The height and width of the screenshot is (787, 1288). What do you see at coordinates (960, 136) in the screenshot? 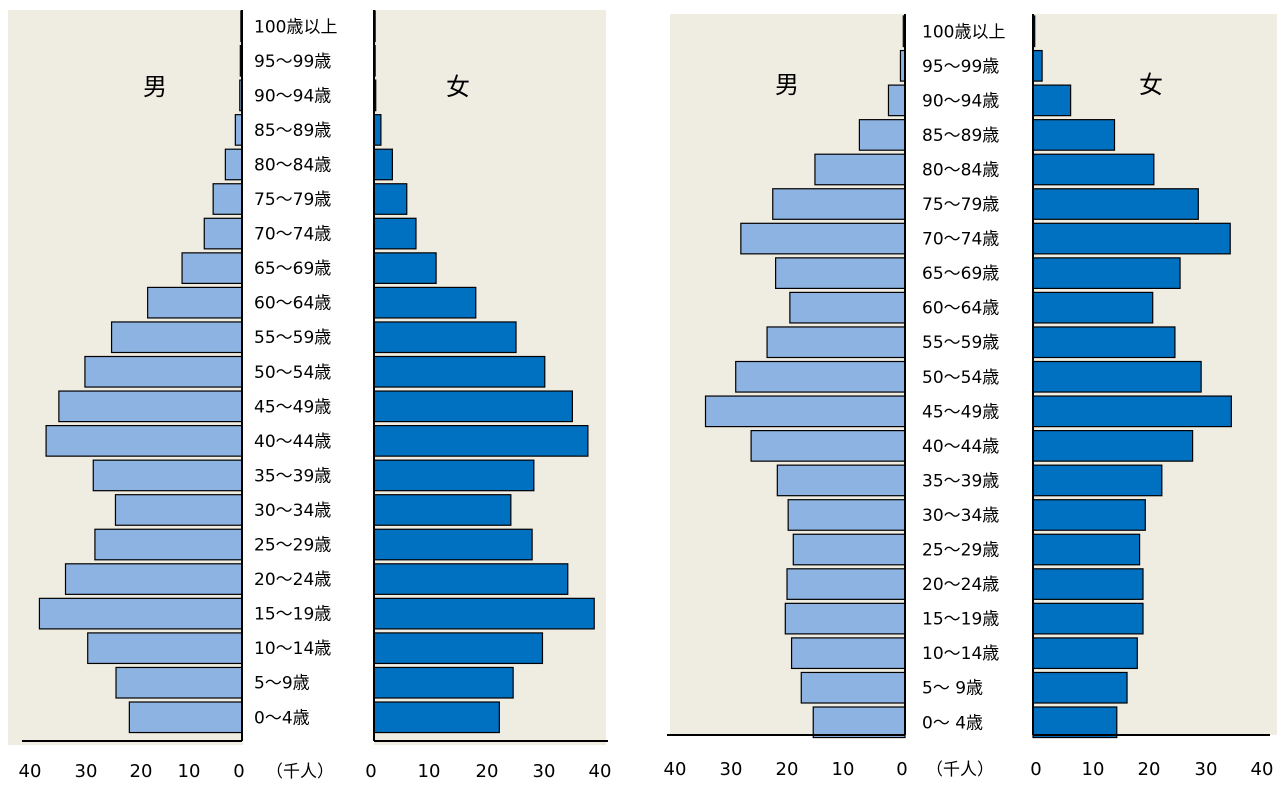
I see `age-group-label: 85～89歳` at bounding box center [960, 136].